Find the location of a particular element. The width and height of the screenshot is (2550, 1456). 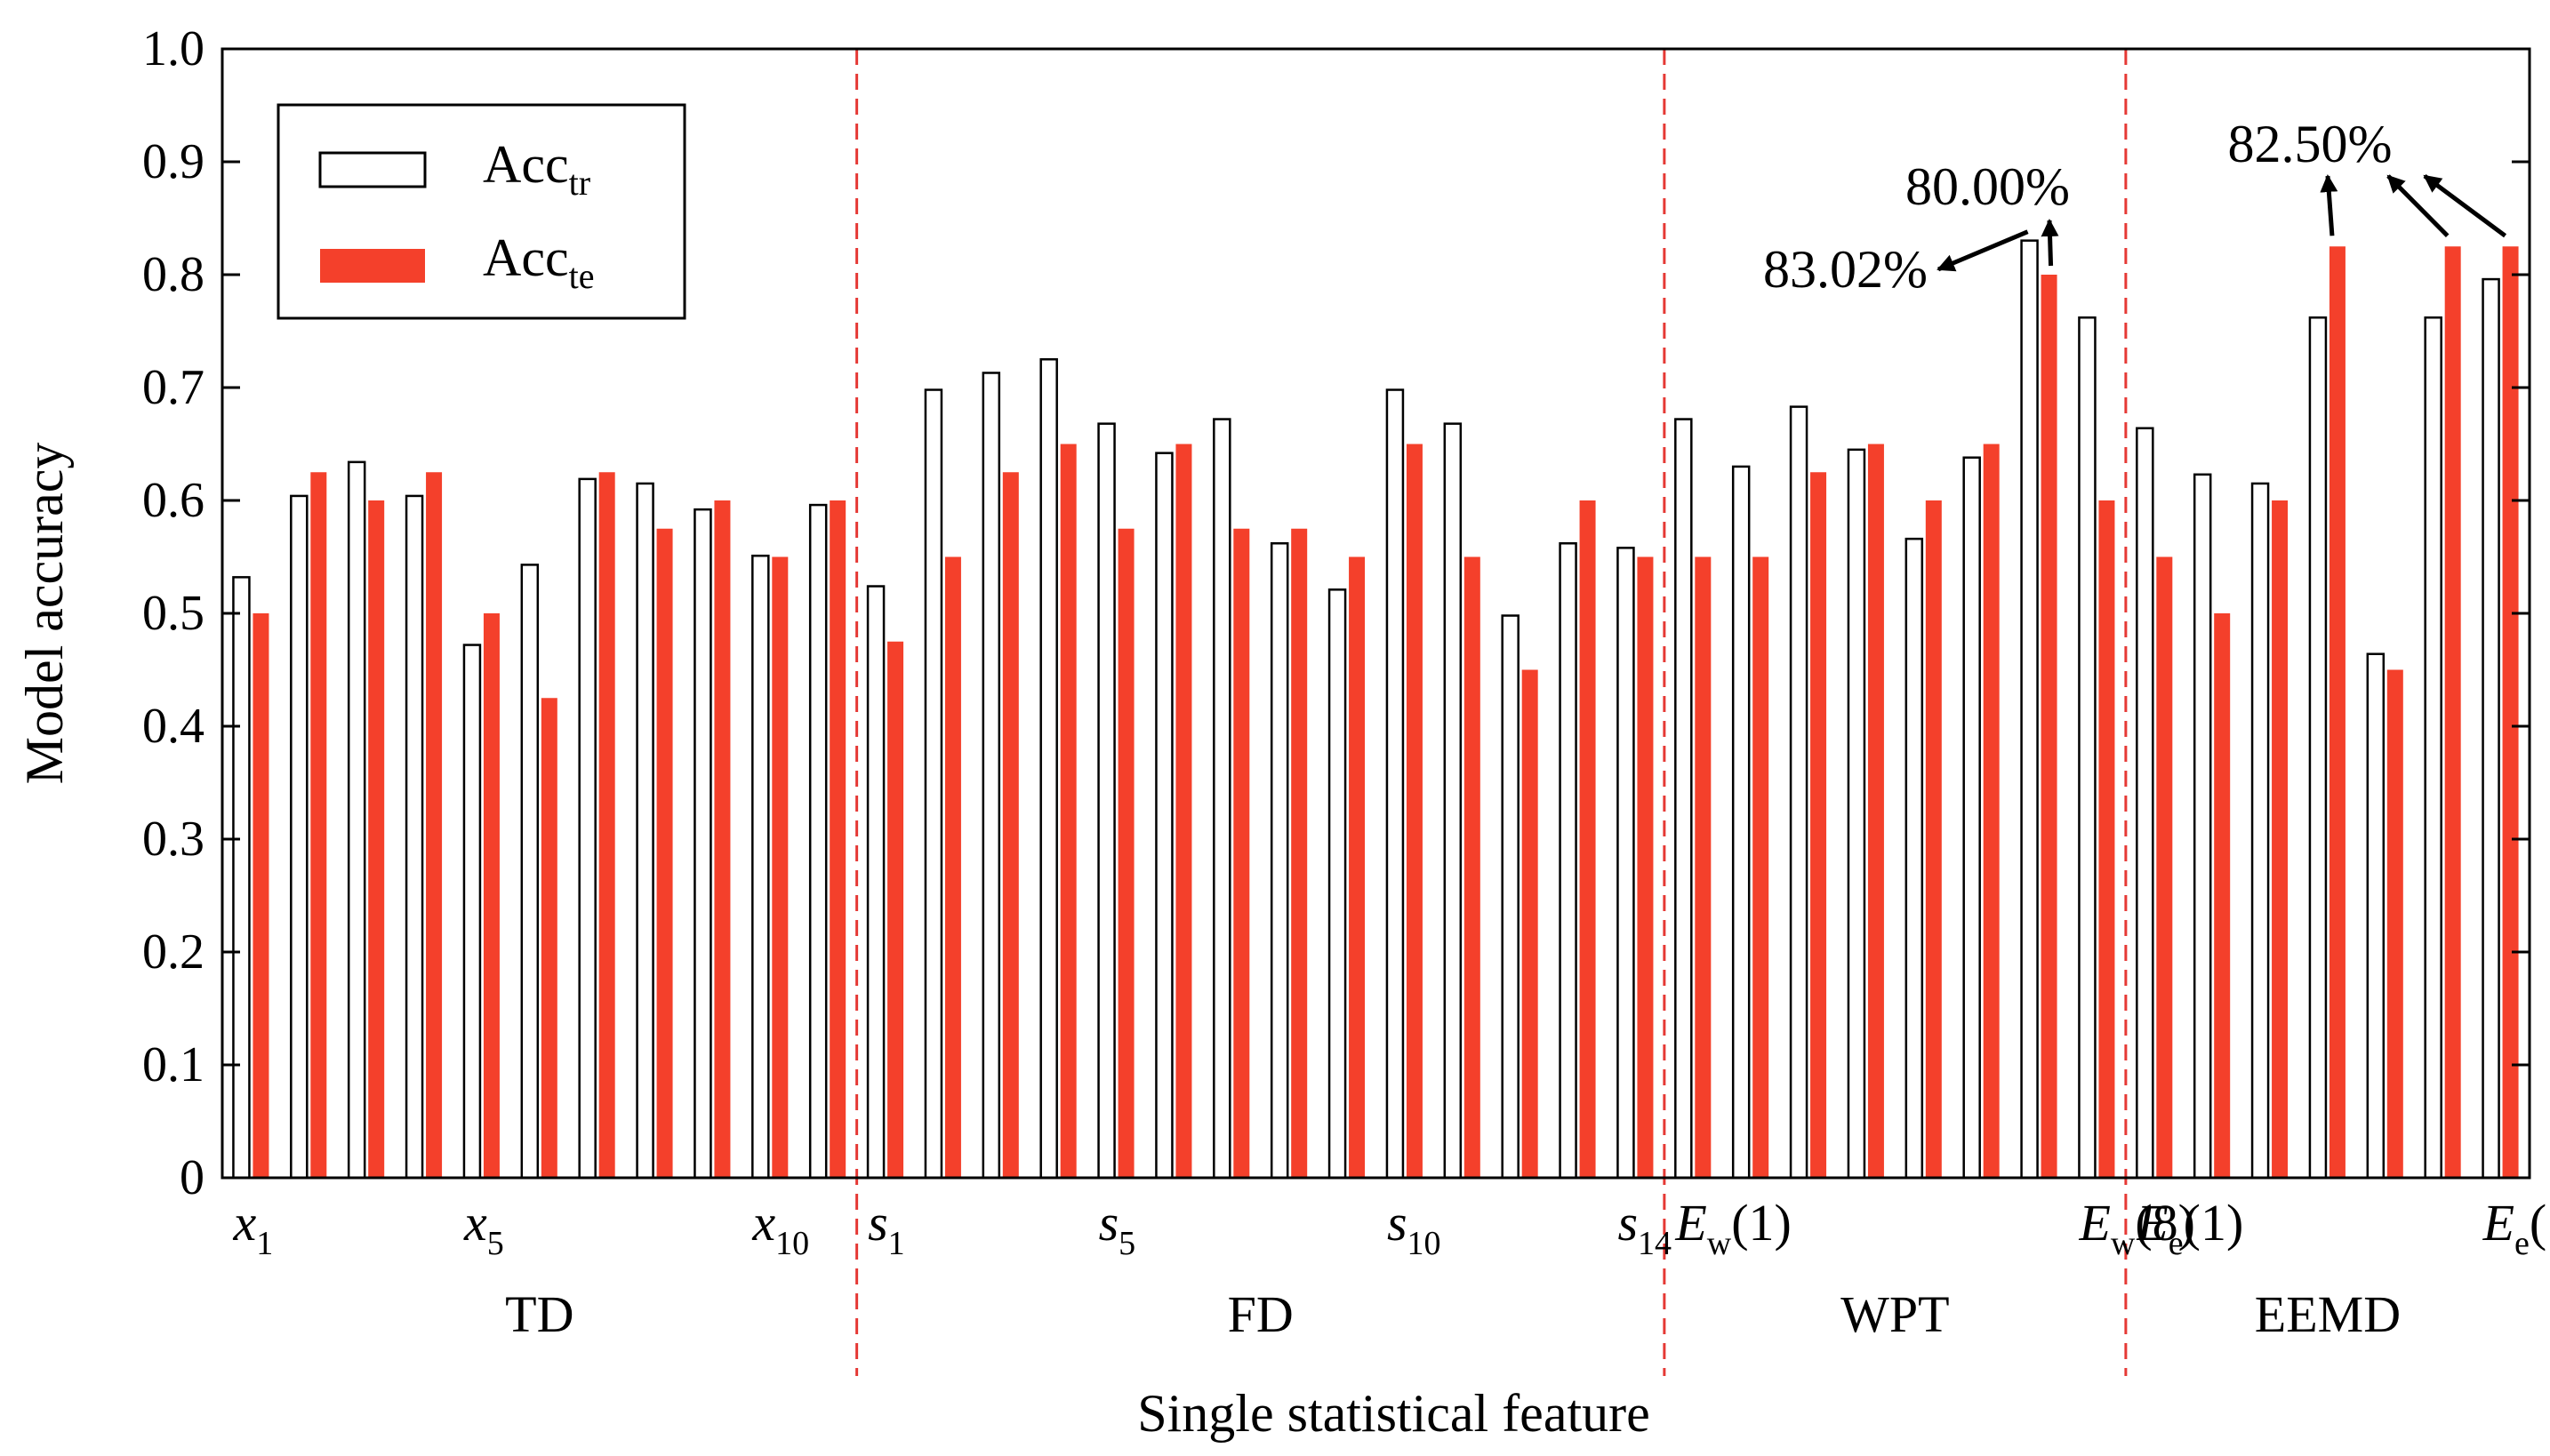

x-axis-title: Single statistical feature is located at coordinates (1393, 1413).